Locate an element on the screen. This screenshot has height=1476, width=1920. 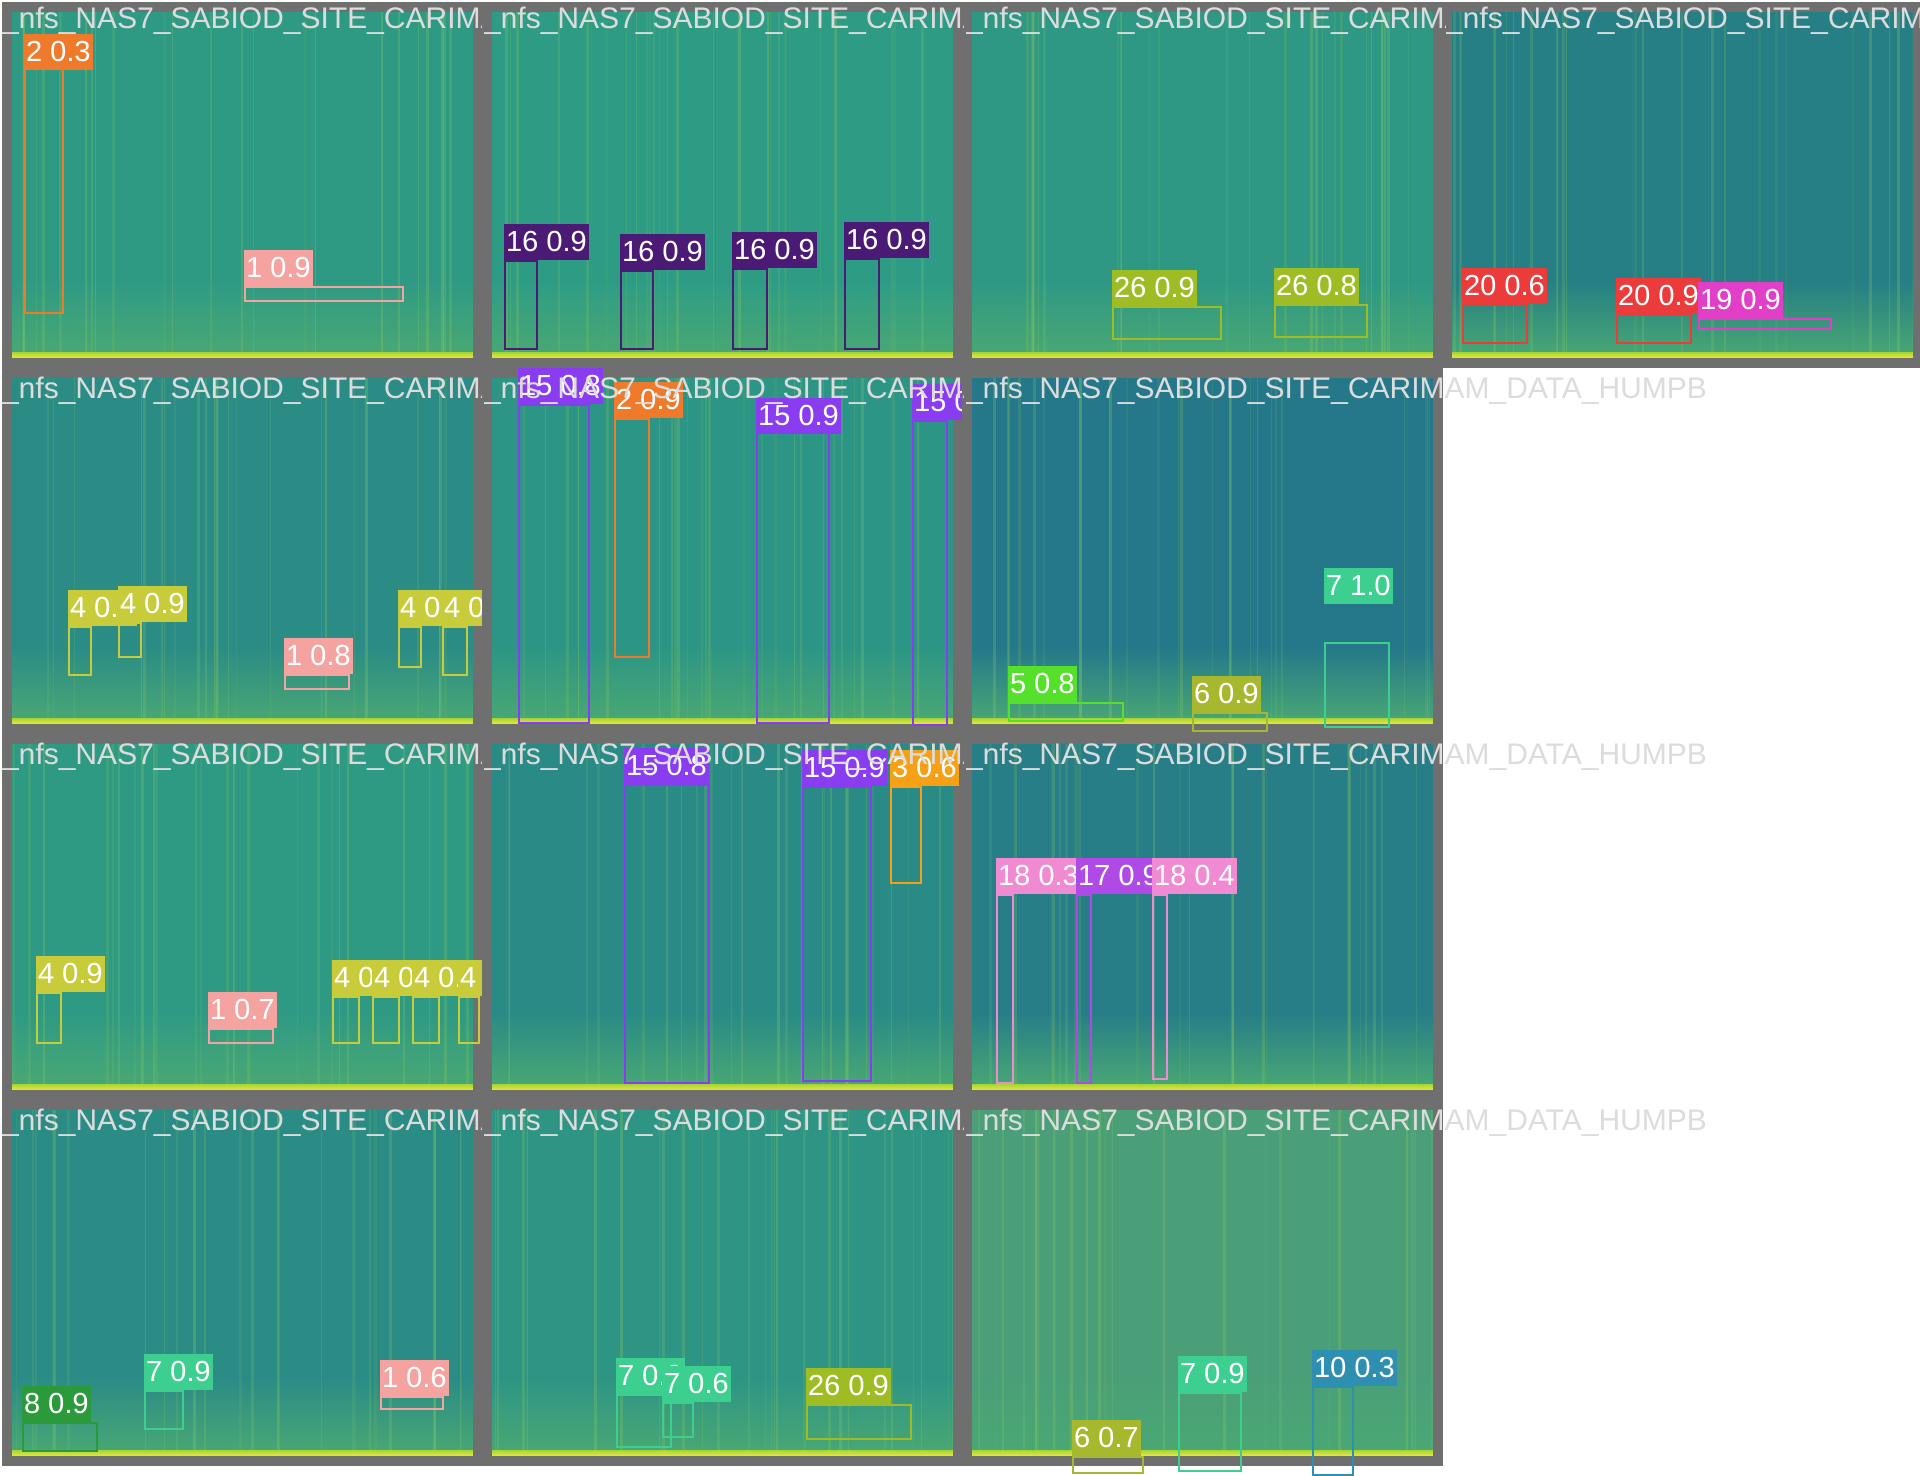
detection-label: 4 0.9 is located at coordinates (70, 974).